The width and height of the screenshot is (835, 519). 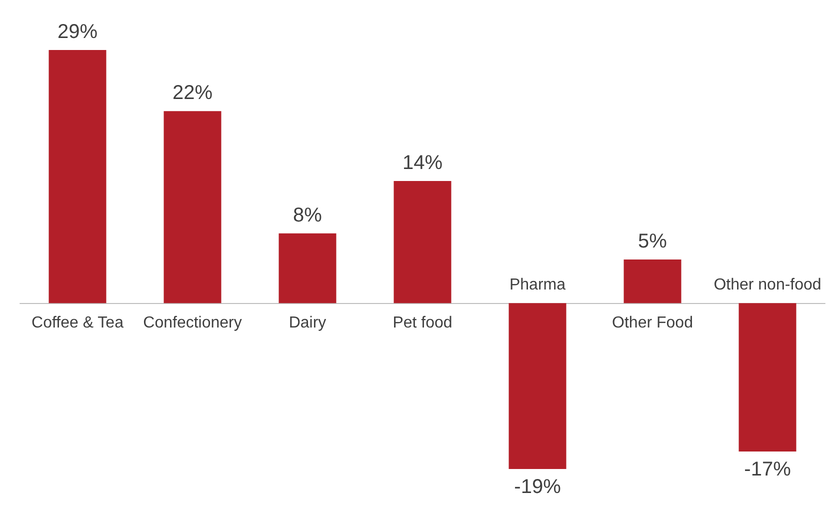 What do you see at coordinates (192, 93) in the screenshot?
I see `data-label: 22%` at bounding box center [192, 93].